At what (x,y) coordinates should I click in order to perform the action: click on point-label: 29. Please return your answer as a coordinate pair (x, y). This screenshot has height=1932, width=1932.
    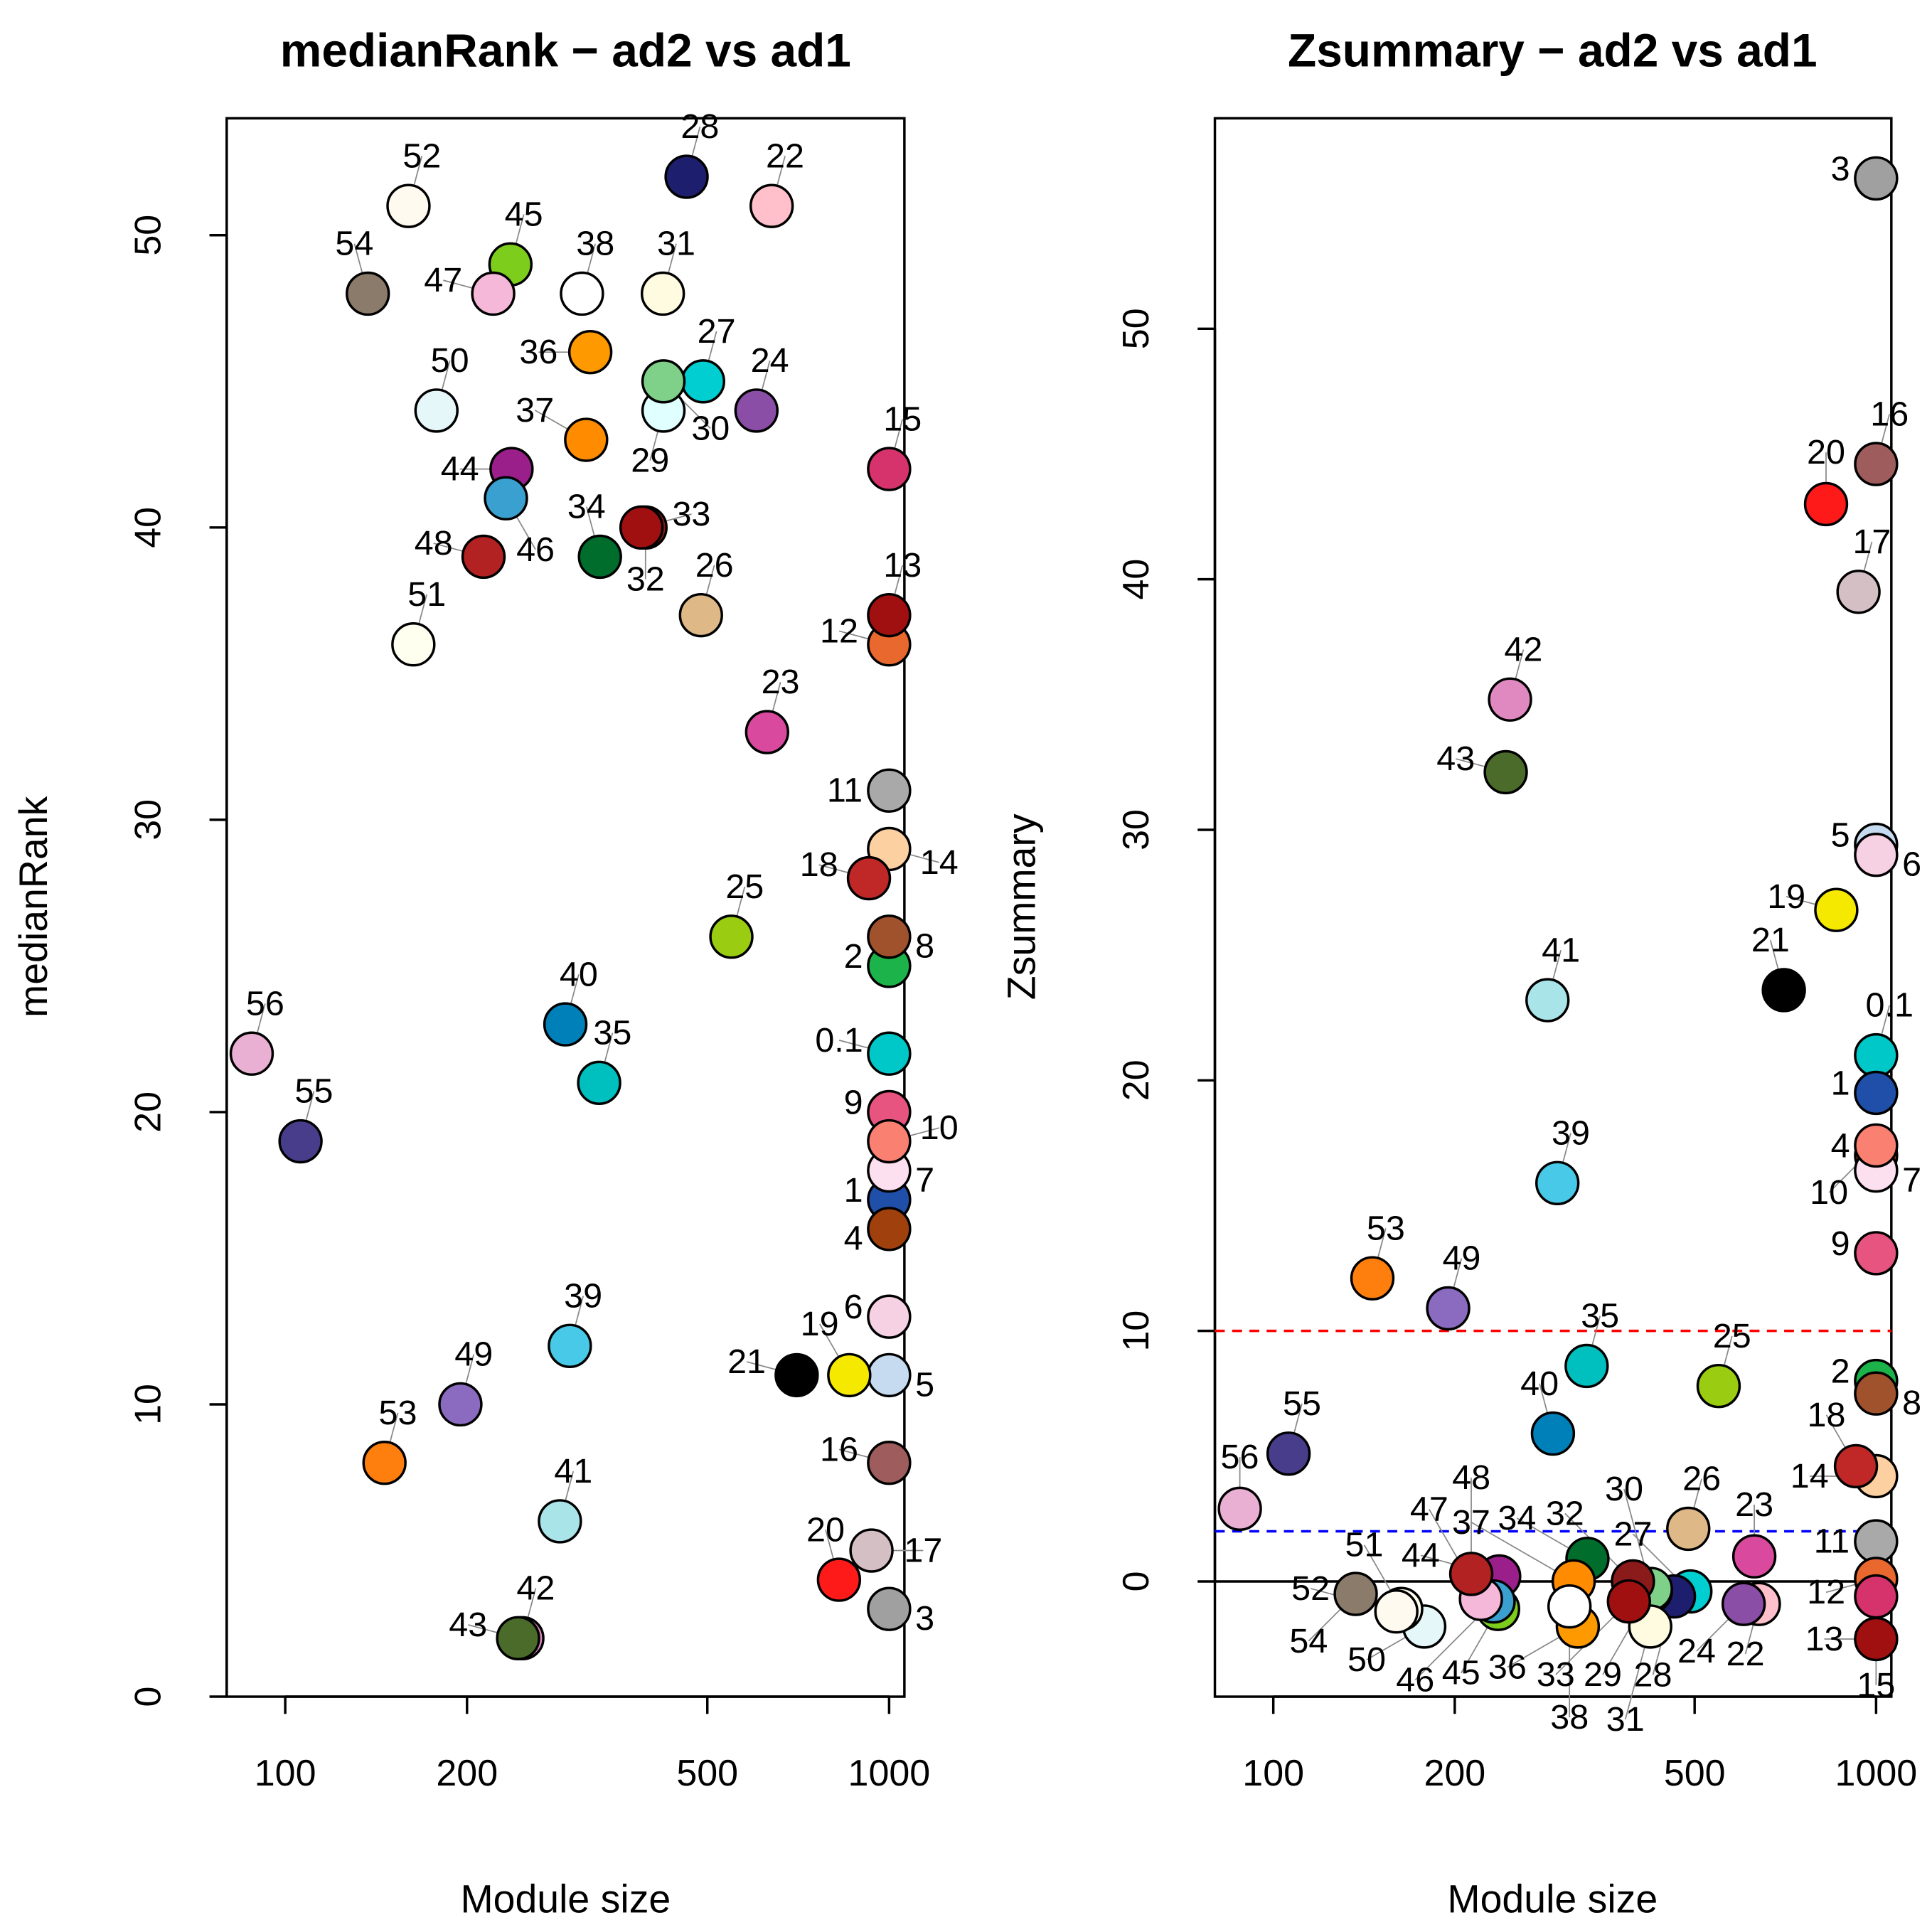
    Looking at the image, I should click on (650, 461).